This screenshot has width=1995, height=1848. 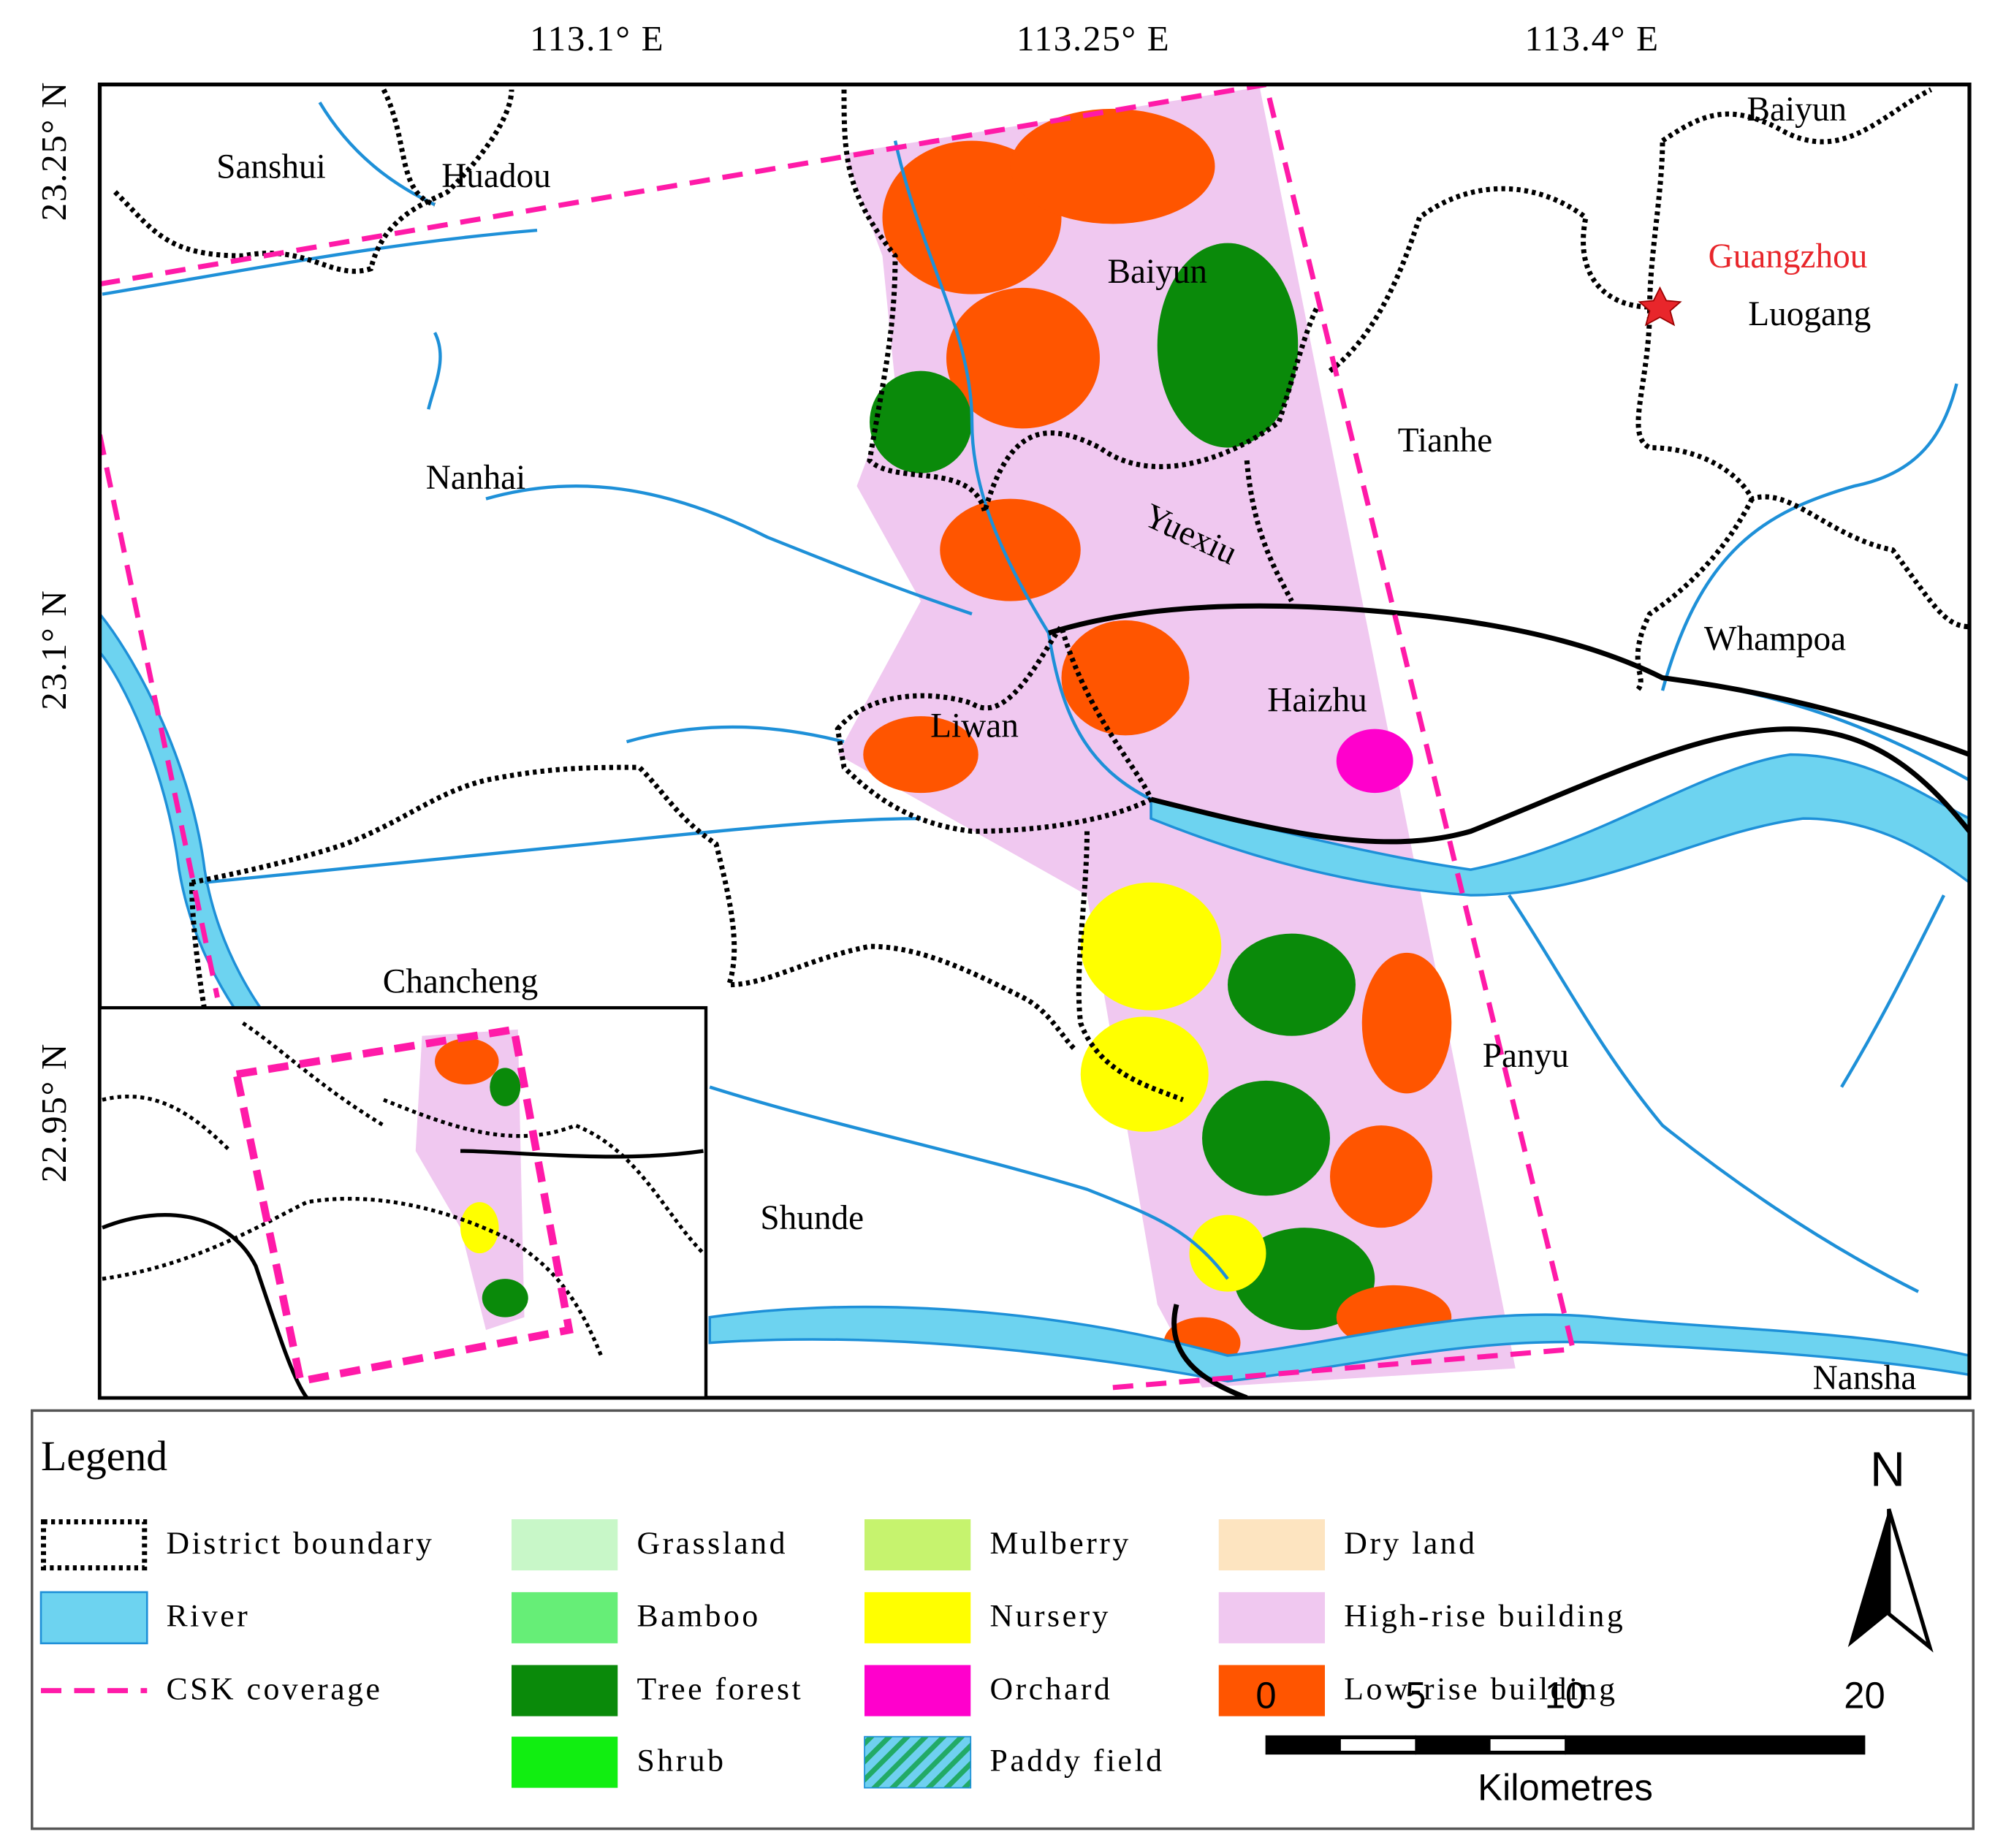 I want to click on place-label: Whampoa, so click(x=1775, y=639).